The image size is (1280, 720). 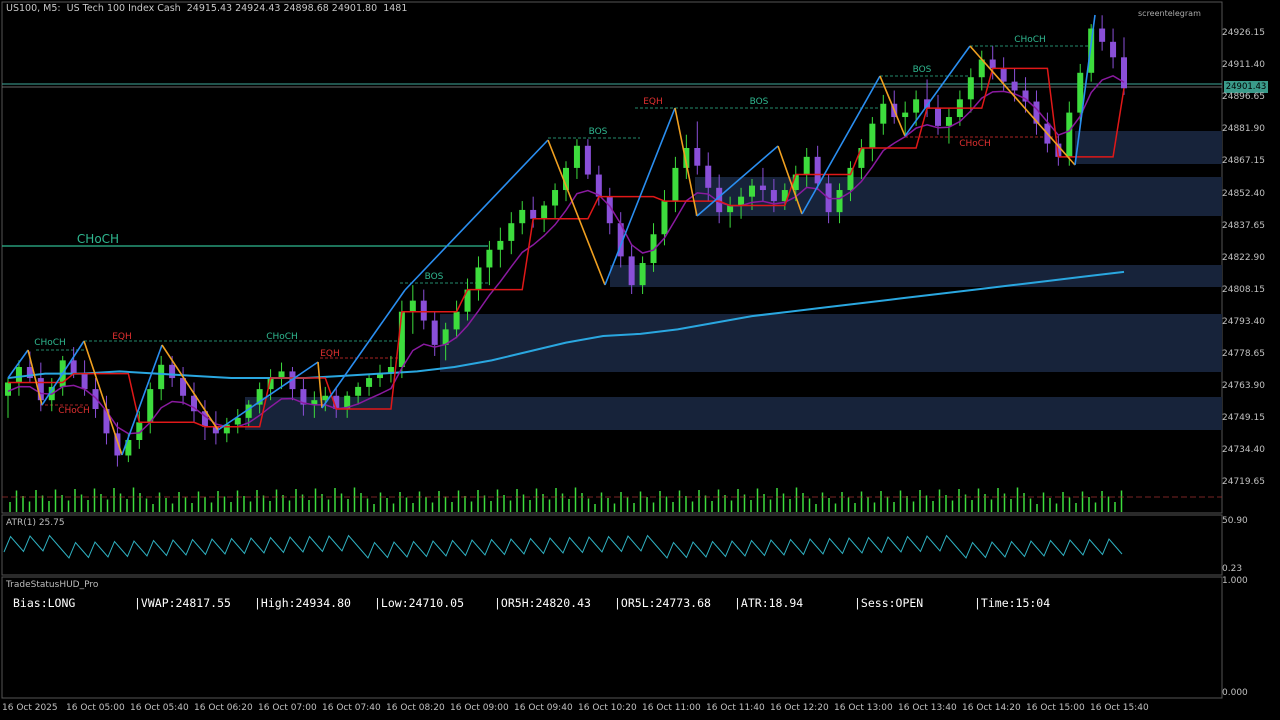 What do you see at coordinates (671, 708) in the screenshot?
I see `time-axis-tick: 16 Oct 11:00` at bounding box center [671, 708].